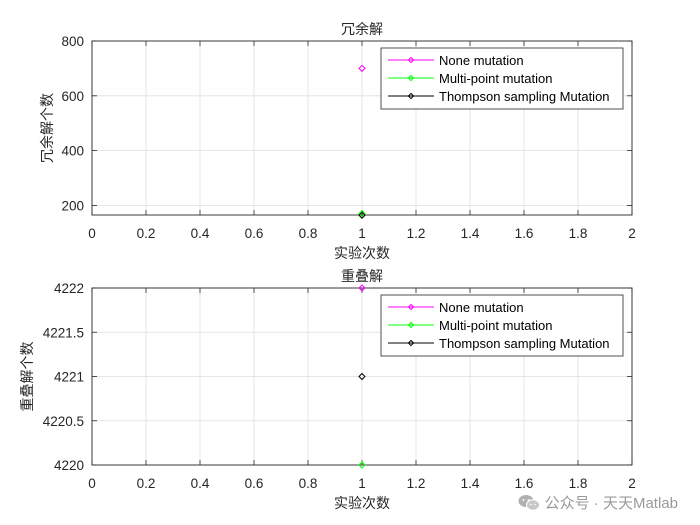  I want to click on y-axis-label: 重叠解个数, so click(28, 377).